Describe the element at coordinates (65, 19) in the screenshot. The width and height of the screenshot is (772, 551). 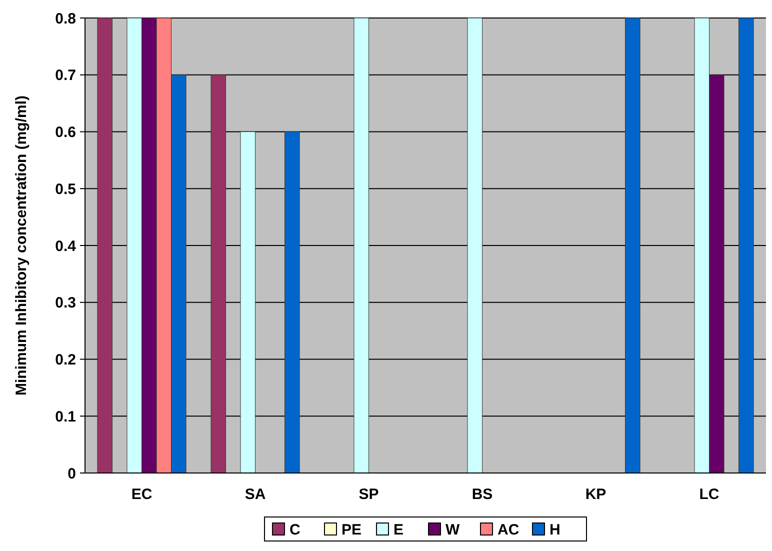
I see `y-tick-label: 0.8` at that location.